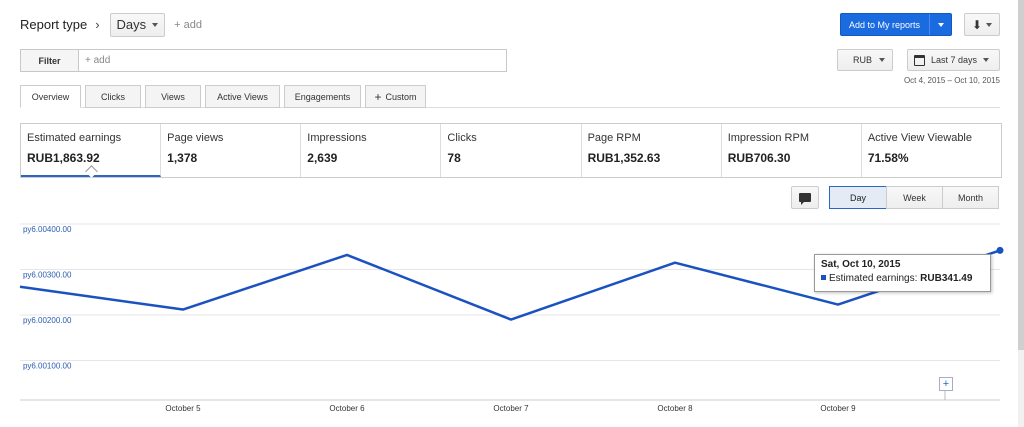  What do you see at coordinates (322, 158) in the screenshot?
I see `metric-value: 2,639` at bounding box center [322, 158].